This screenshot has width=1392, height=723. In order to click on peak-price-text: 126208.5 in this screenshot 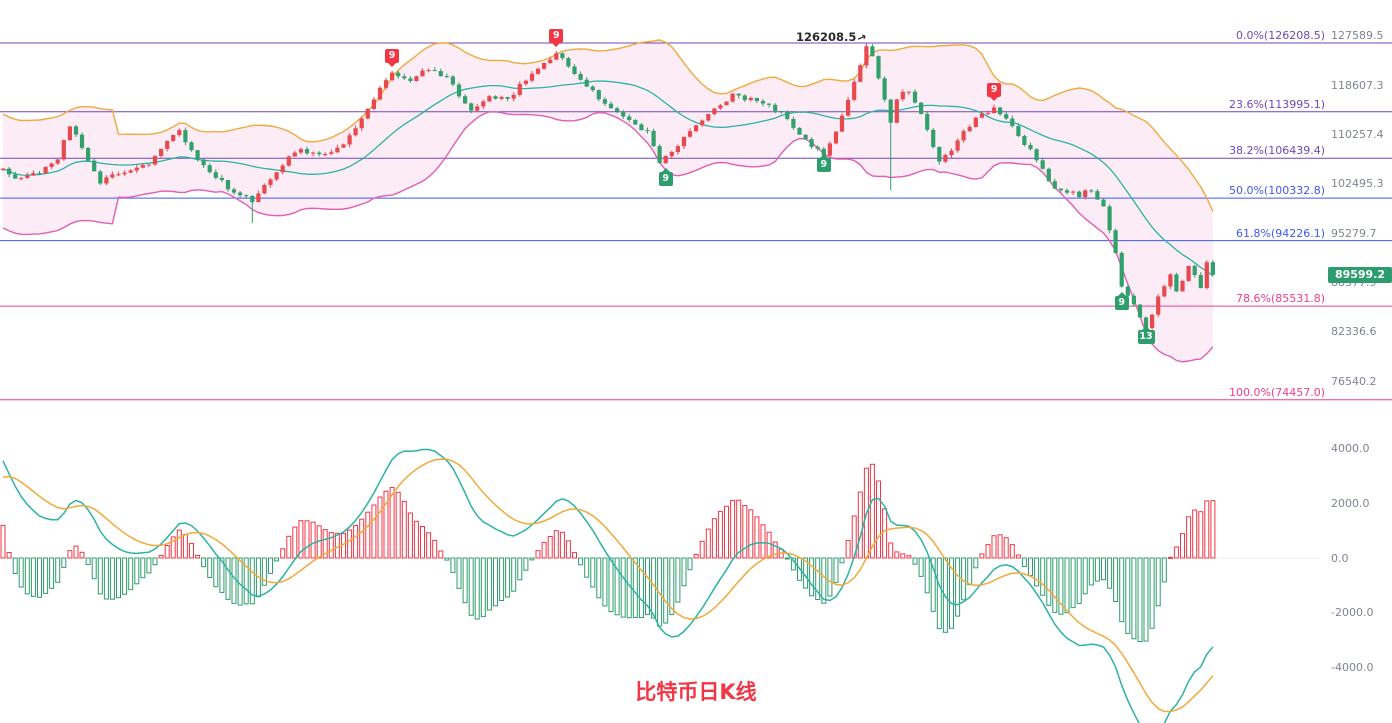, I will do `click(826, 37)`.